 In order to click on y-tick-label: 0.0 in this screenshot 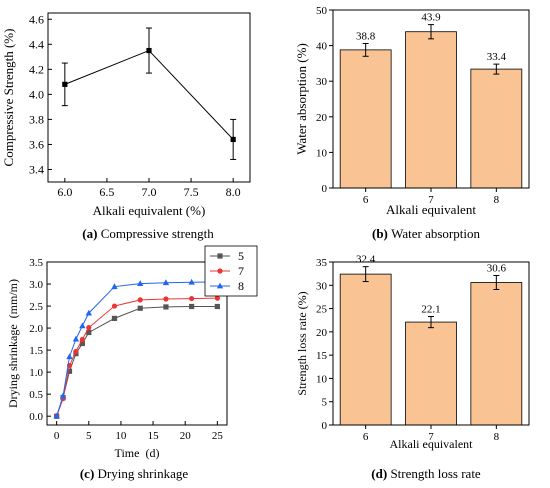, I will do `click(36, 417)`.